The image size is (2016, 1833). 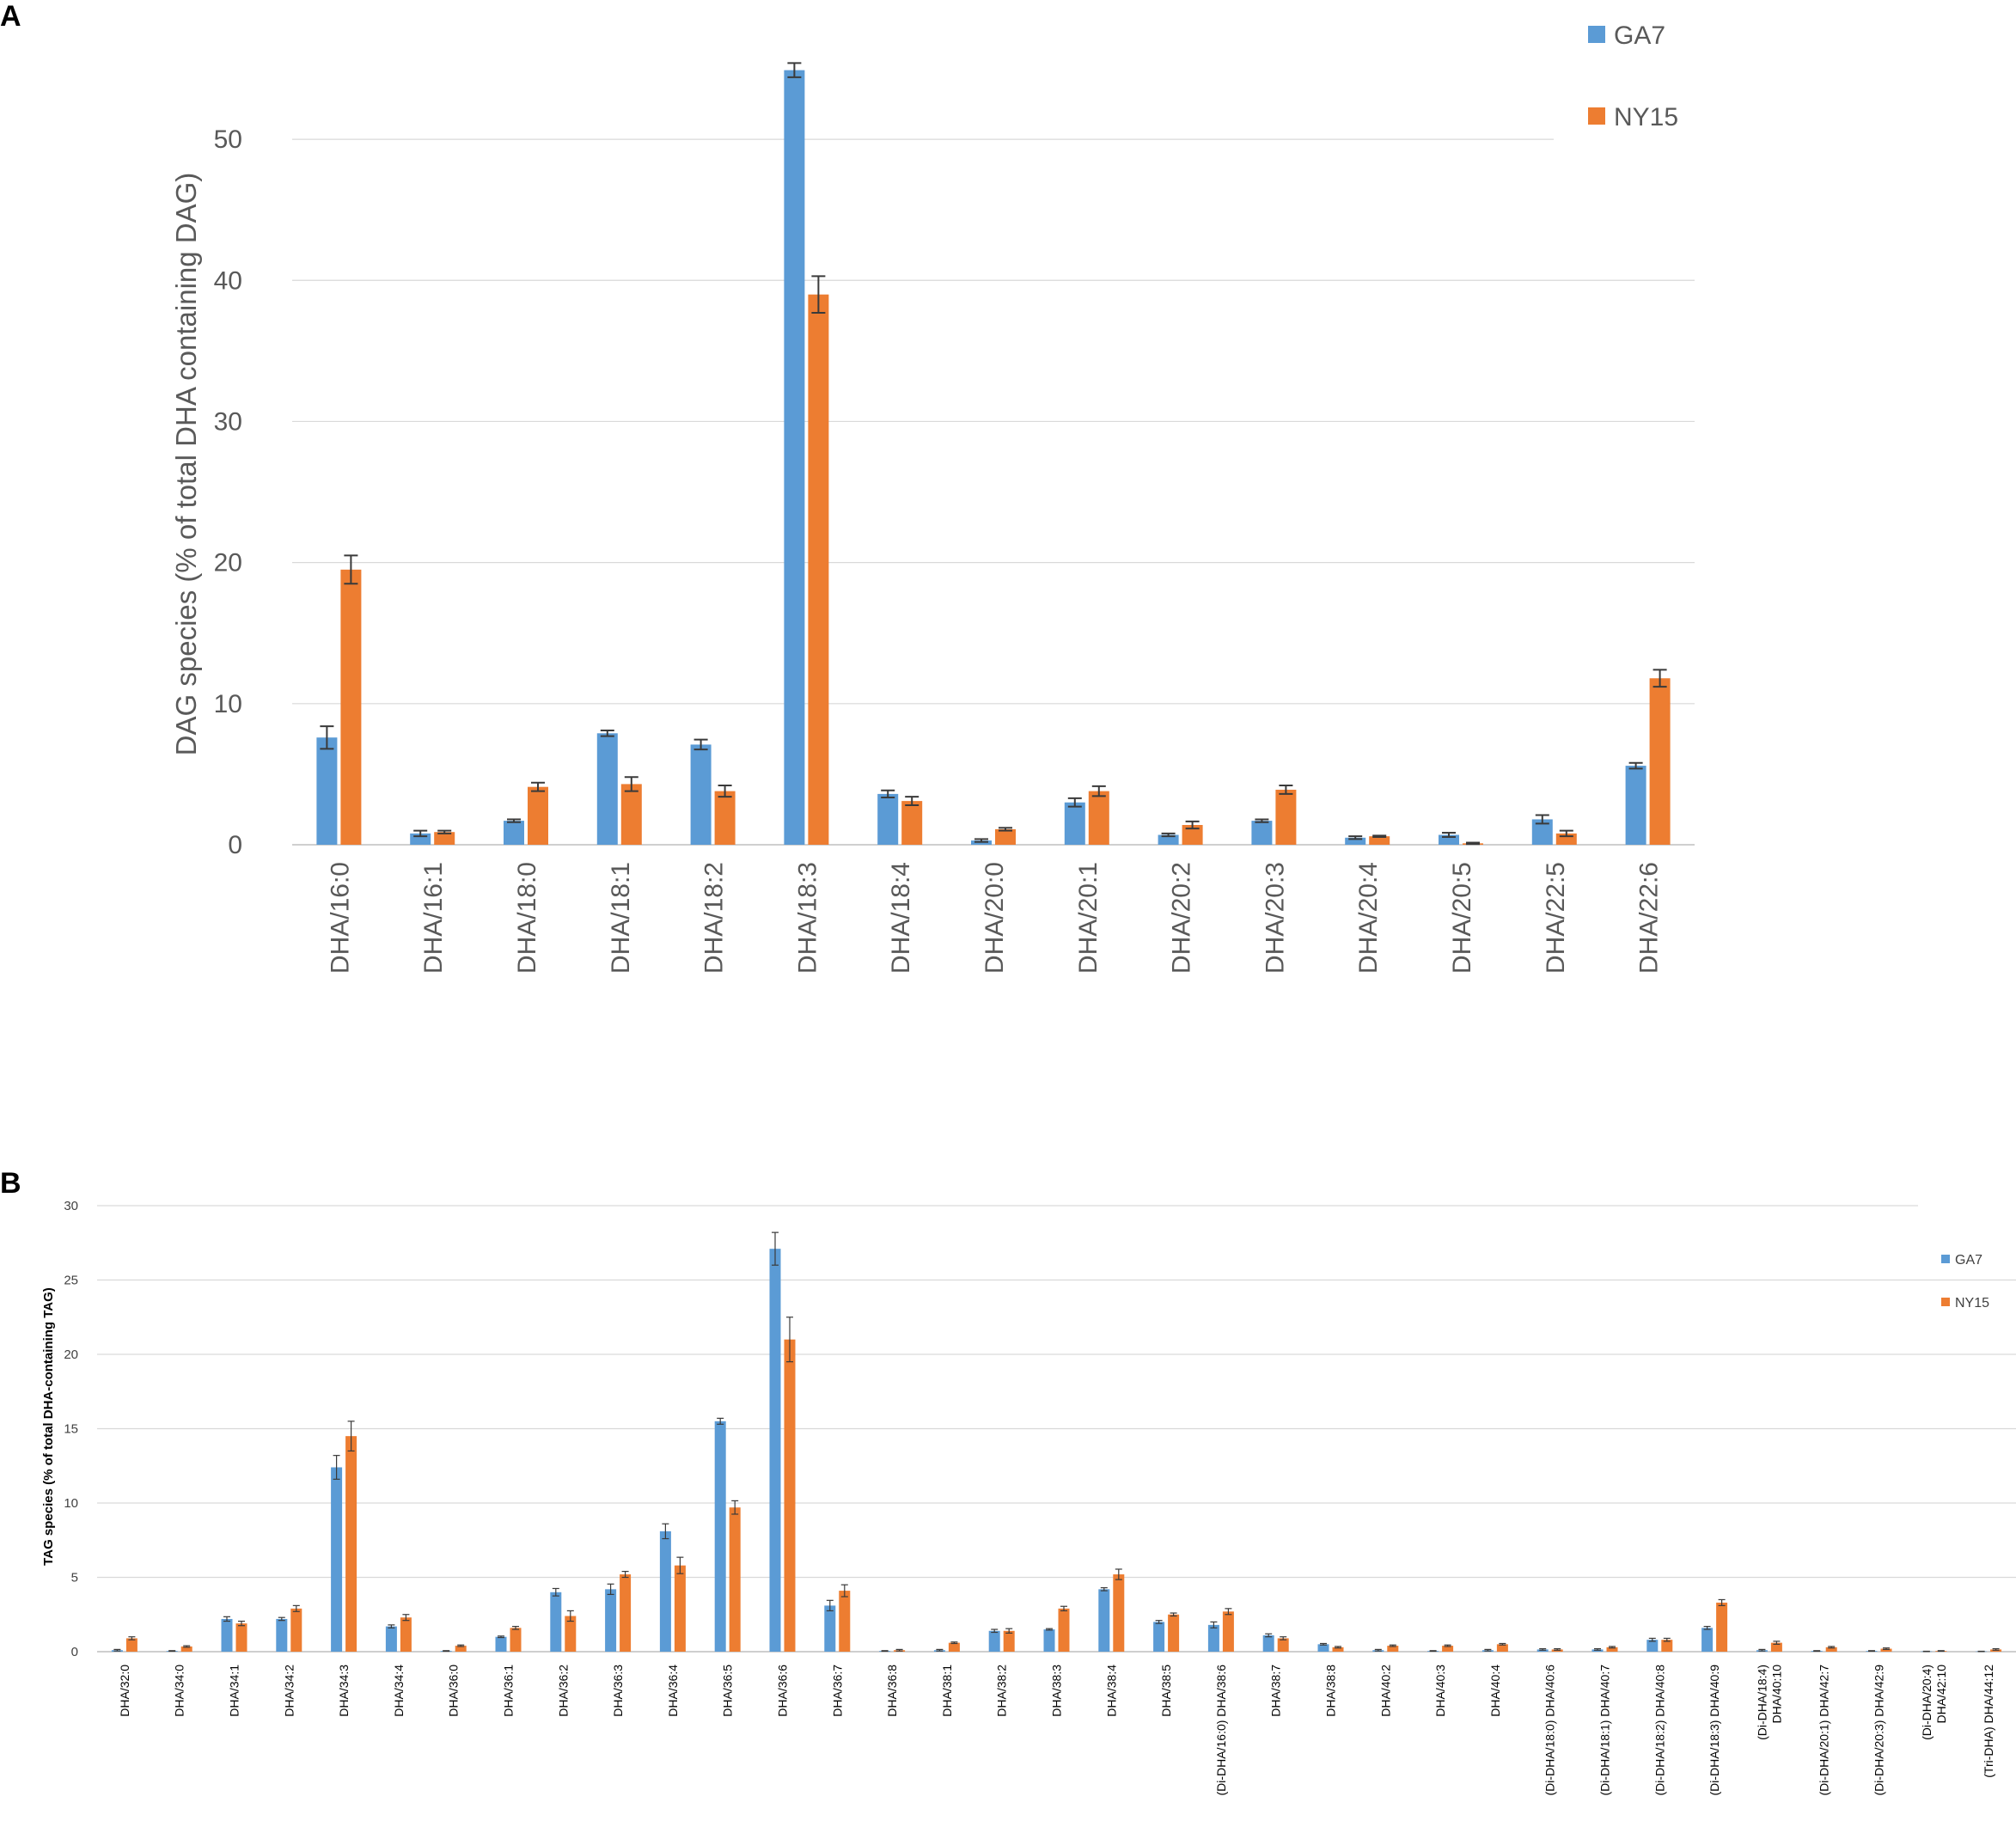 I want to click on b-category-label-18: DHA/38:4, so click(x=1111, y=1691).